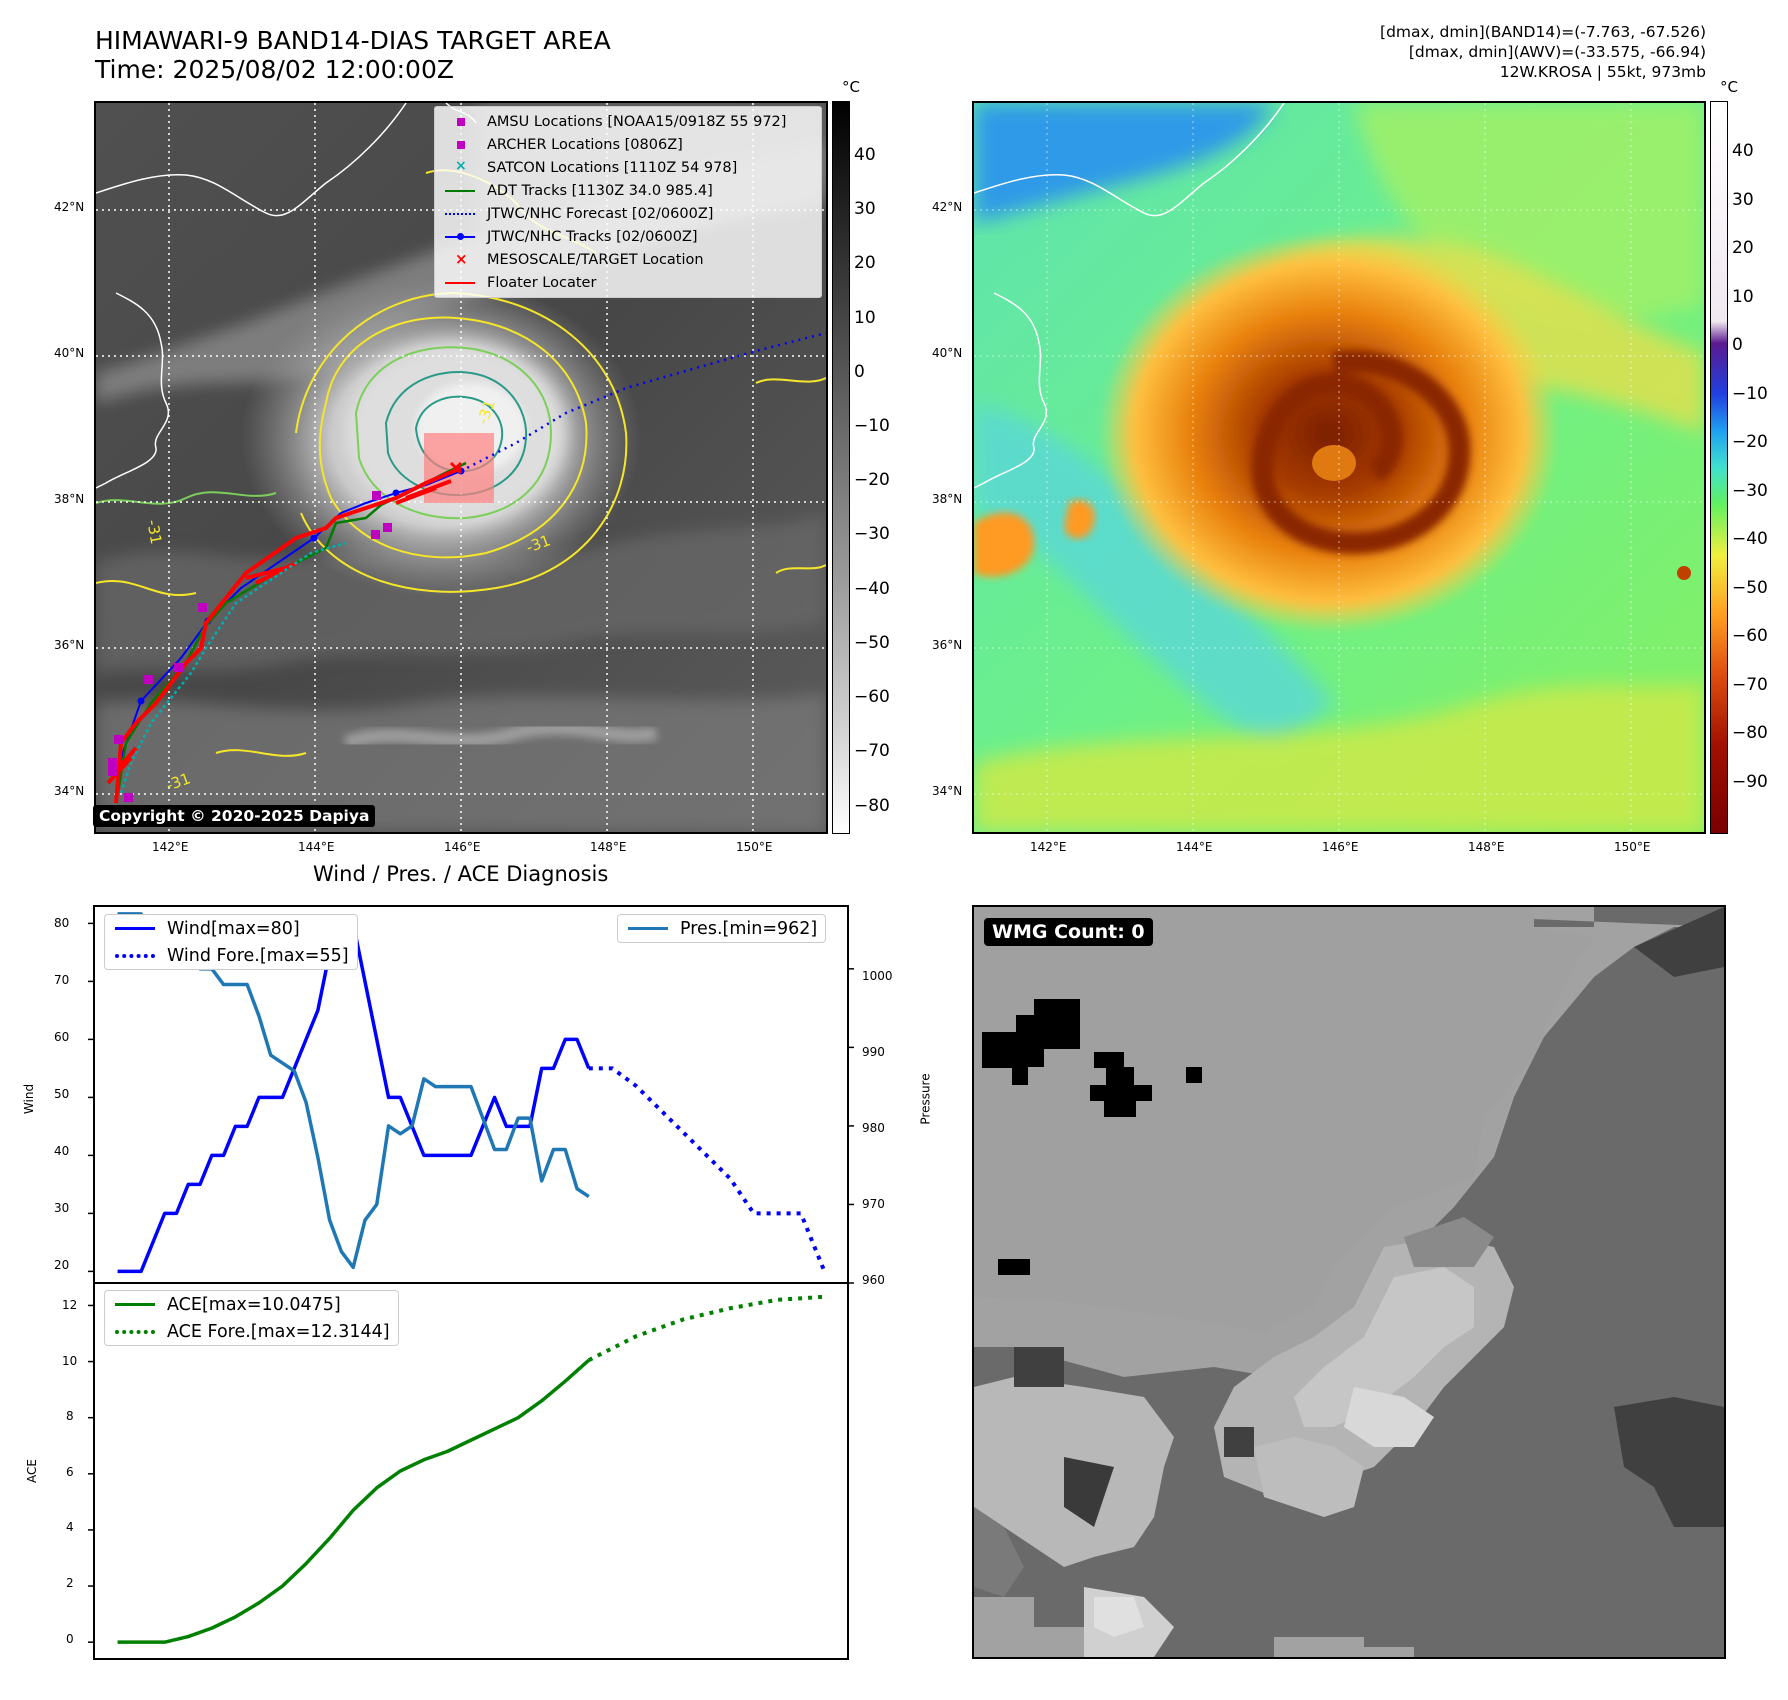  Describe the element at coordinates (251, 1331) in the screenshot. I see `legend-ace-forecast: ACE Fore.[max=12.3144]` at that location.